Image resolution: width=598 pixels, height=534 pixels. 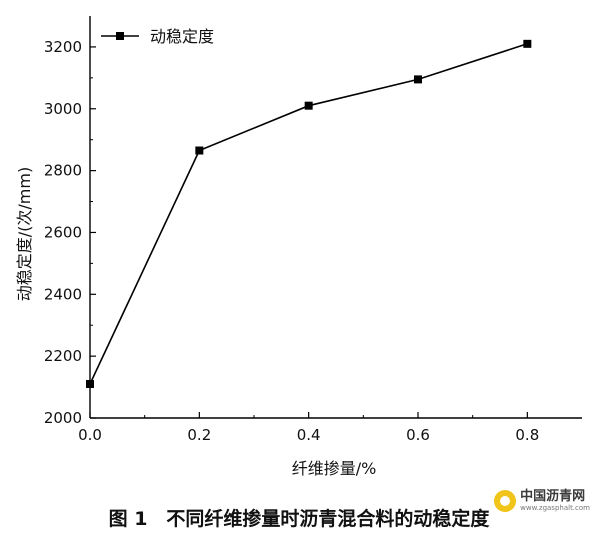 I want to click on x-tick-label-2: 0.4, so click(x=309, y=435).